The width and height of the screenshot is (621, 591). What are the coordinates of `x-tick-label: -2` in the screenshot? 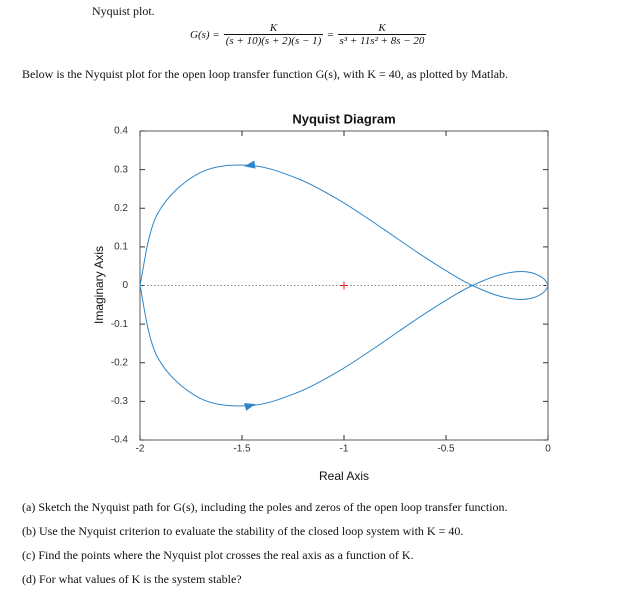 It's located at (140, 449).